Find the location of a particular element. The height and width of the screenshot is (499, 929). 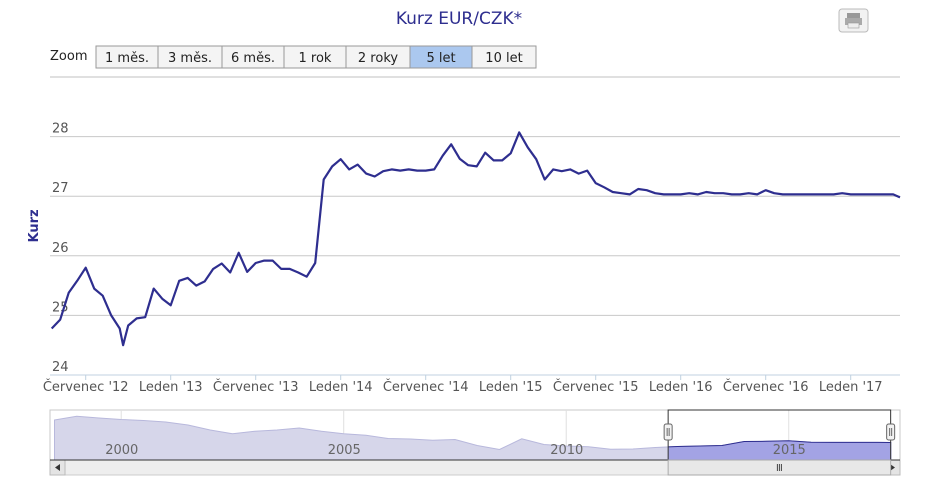

zoom-button-label: 5 let is located at coordinates (440, 58).